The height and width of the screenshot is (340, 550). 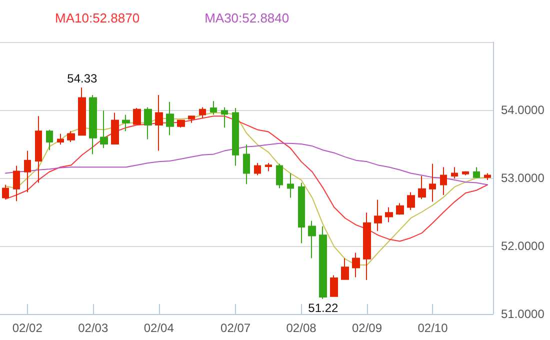 I want to click on y-tick-label: 53.0000, so click(x=523, y=178).